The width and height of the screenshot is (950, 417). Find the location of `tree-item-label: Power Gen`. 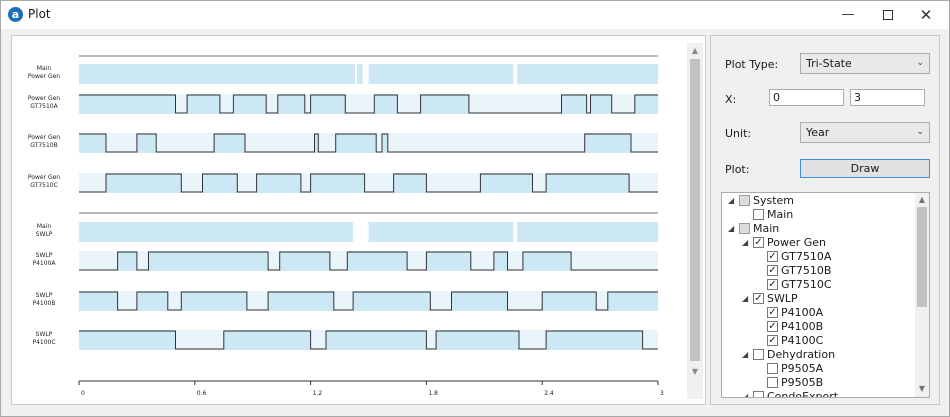

tree-item-label: Power Gen is located at coordinates (797, 242).